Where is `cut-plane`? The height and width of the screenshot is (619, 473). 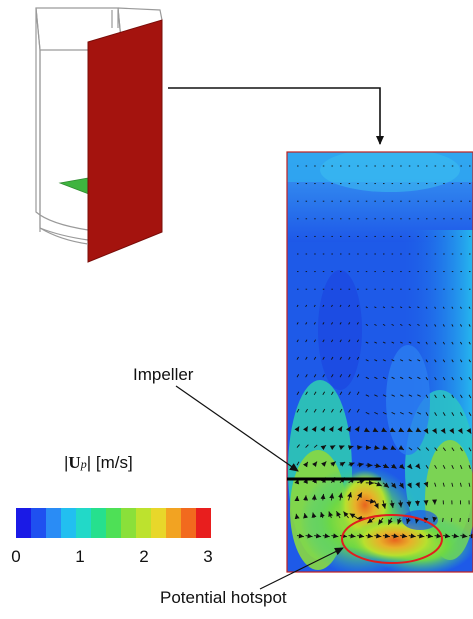
cut-plane is located at coordinates (125, 141).